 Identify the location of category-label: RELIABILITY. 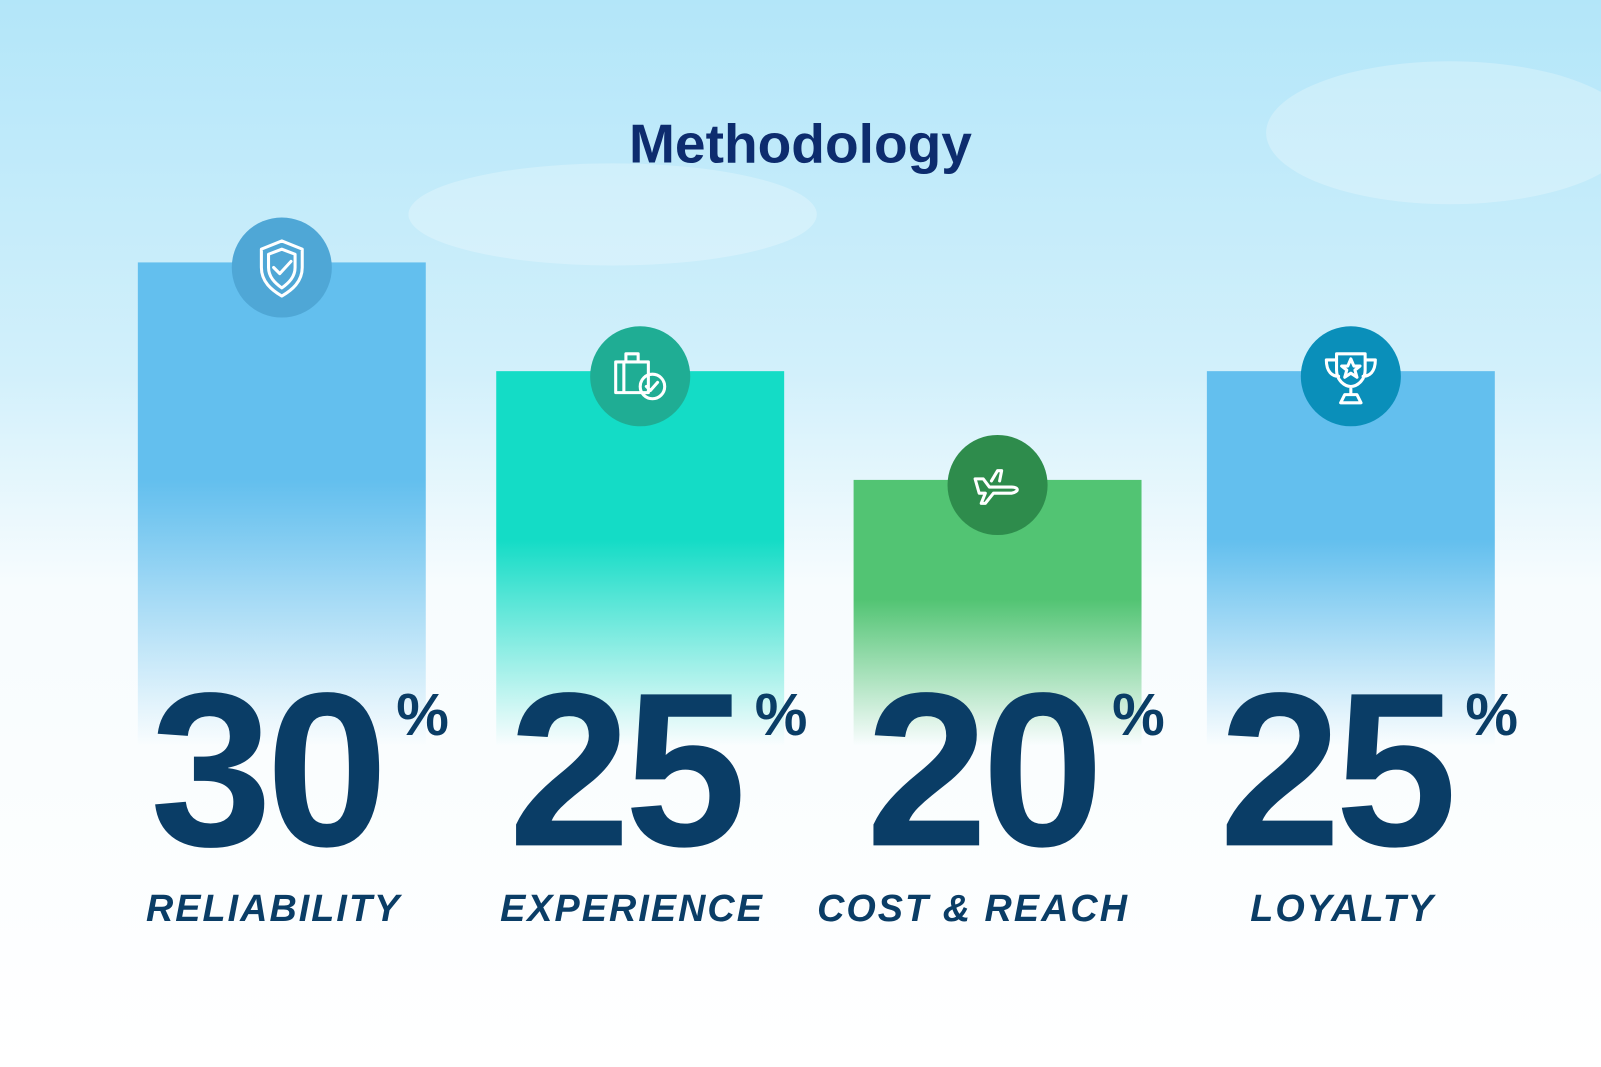
(274, 909).